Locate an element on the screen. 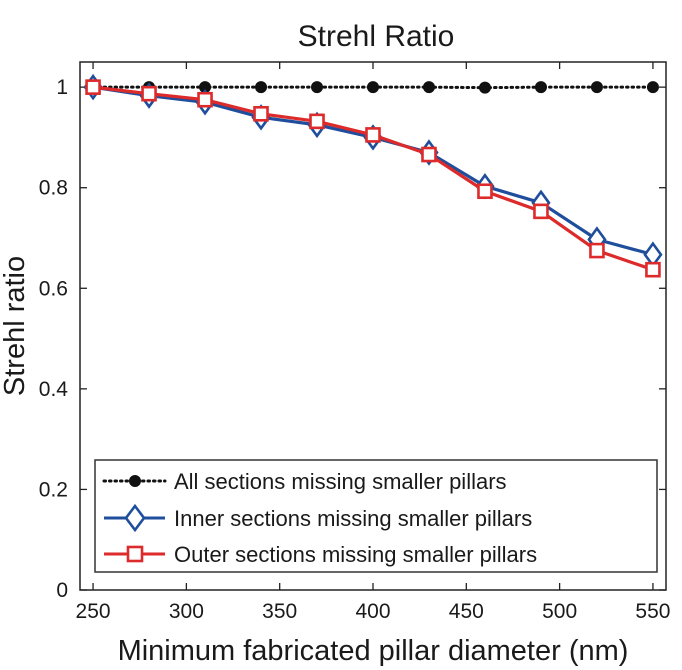 This screenshot has width=682, height=670. y-tick-label: 0.8 is located at coordinates (53, 188).